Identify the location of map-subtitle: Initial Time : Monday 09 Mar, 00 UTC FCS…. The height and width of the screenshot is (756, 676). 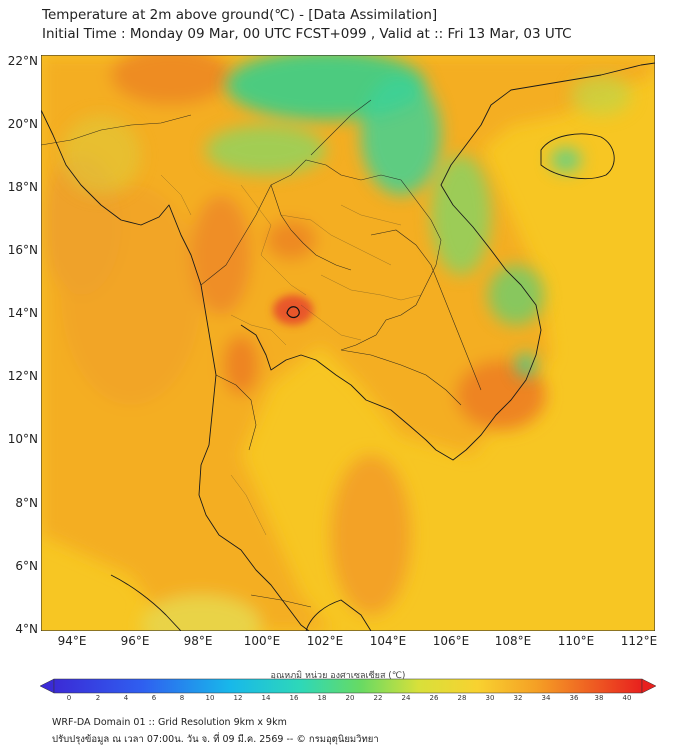
(307, 34).